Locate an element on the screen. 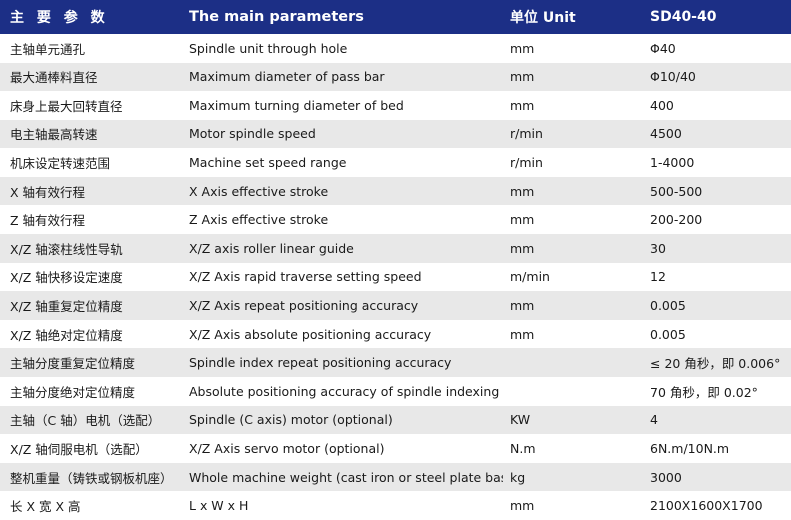  table-row: 电主轴最高转速 Motor spindle speed r/min 4500 is located at coordinates (395, 134).